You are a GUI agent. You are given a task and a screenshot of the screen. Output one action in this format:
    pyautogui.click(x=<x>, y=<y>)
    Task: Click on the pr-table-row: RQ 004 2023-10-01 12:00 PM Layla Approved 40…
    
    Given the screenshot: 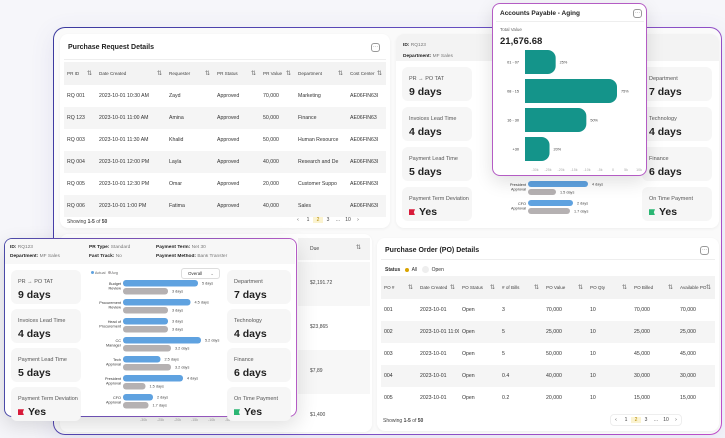 What is the action you would take?
    pyautogui.click(x=225, y=162)
    